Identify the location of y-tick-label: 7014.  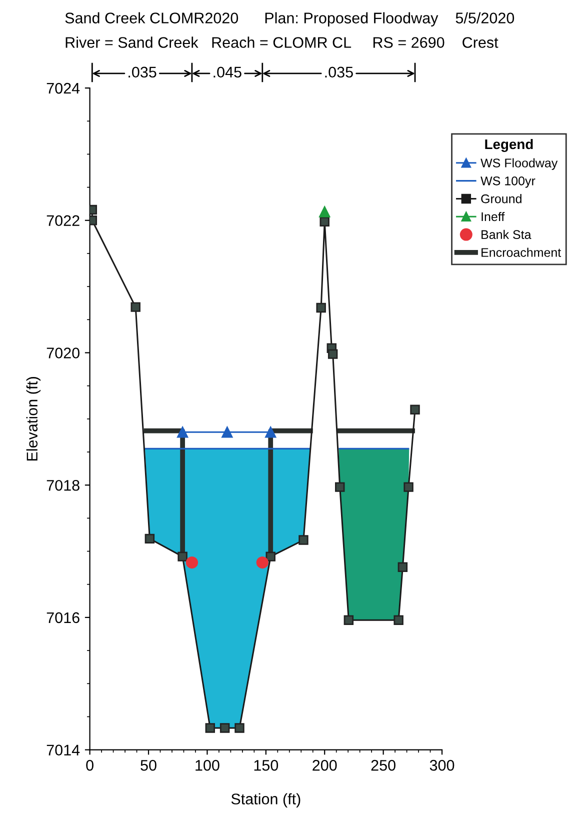
(63, 750).